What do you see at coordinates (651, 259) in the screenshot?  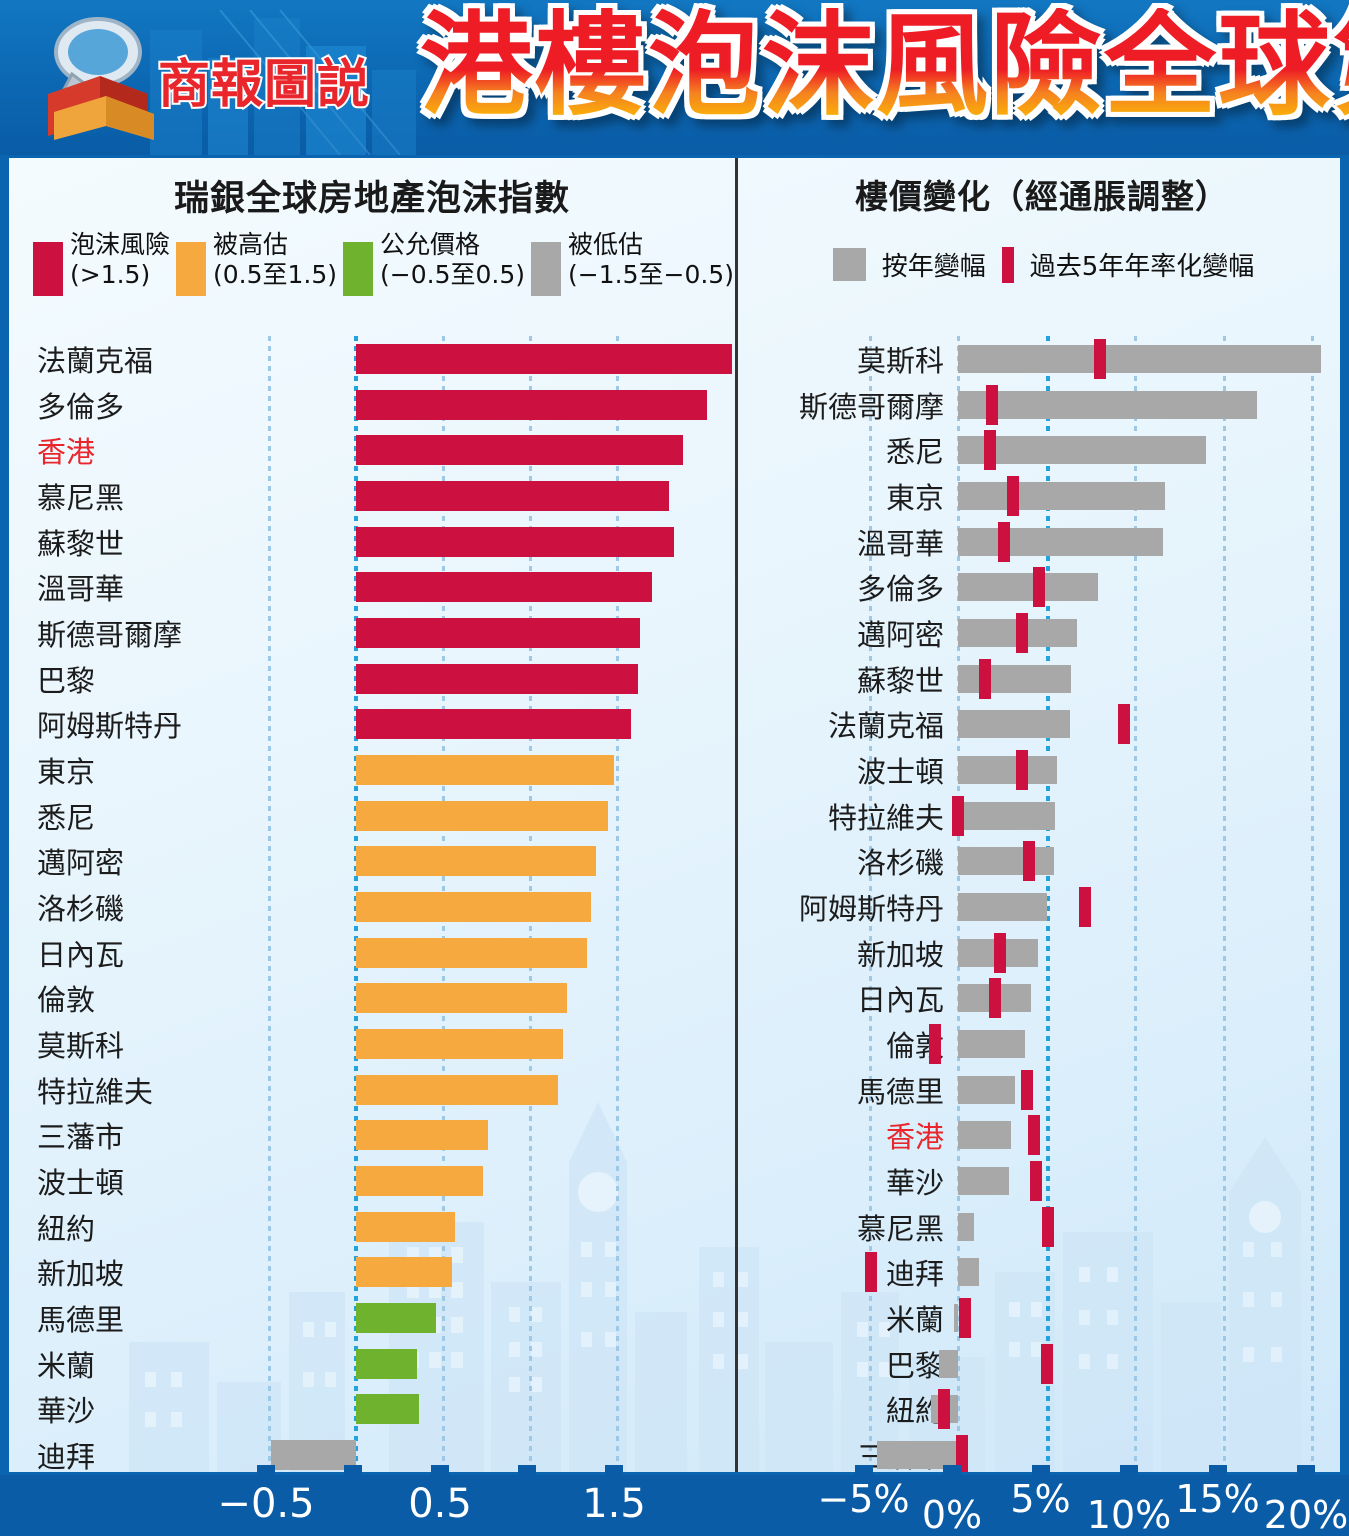 I see `legend-label-undervalued: 被低估 (−1.5至−0.5)` at bounding box center [651, 259].